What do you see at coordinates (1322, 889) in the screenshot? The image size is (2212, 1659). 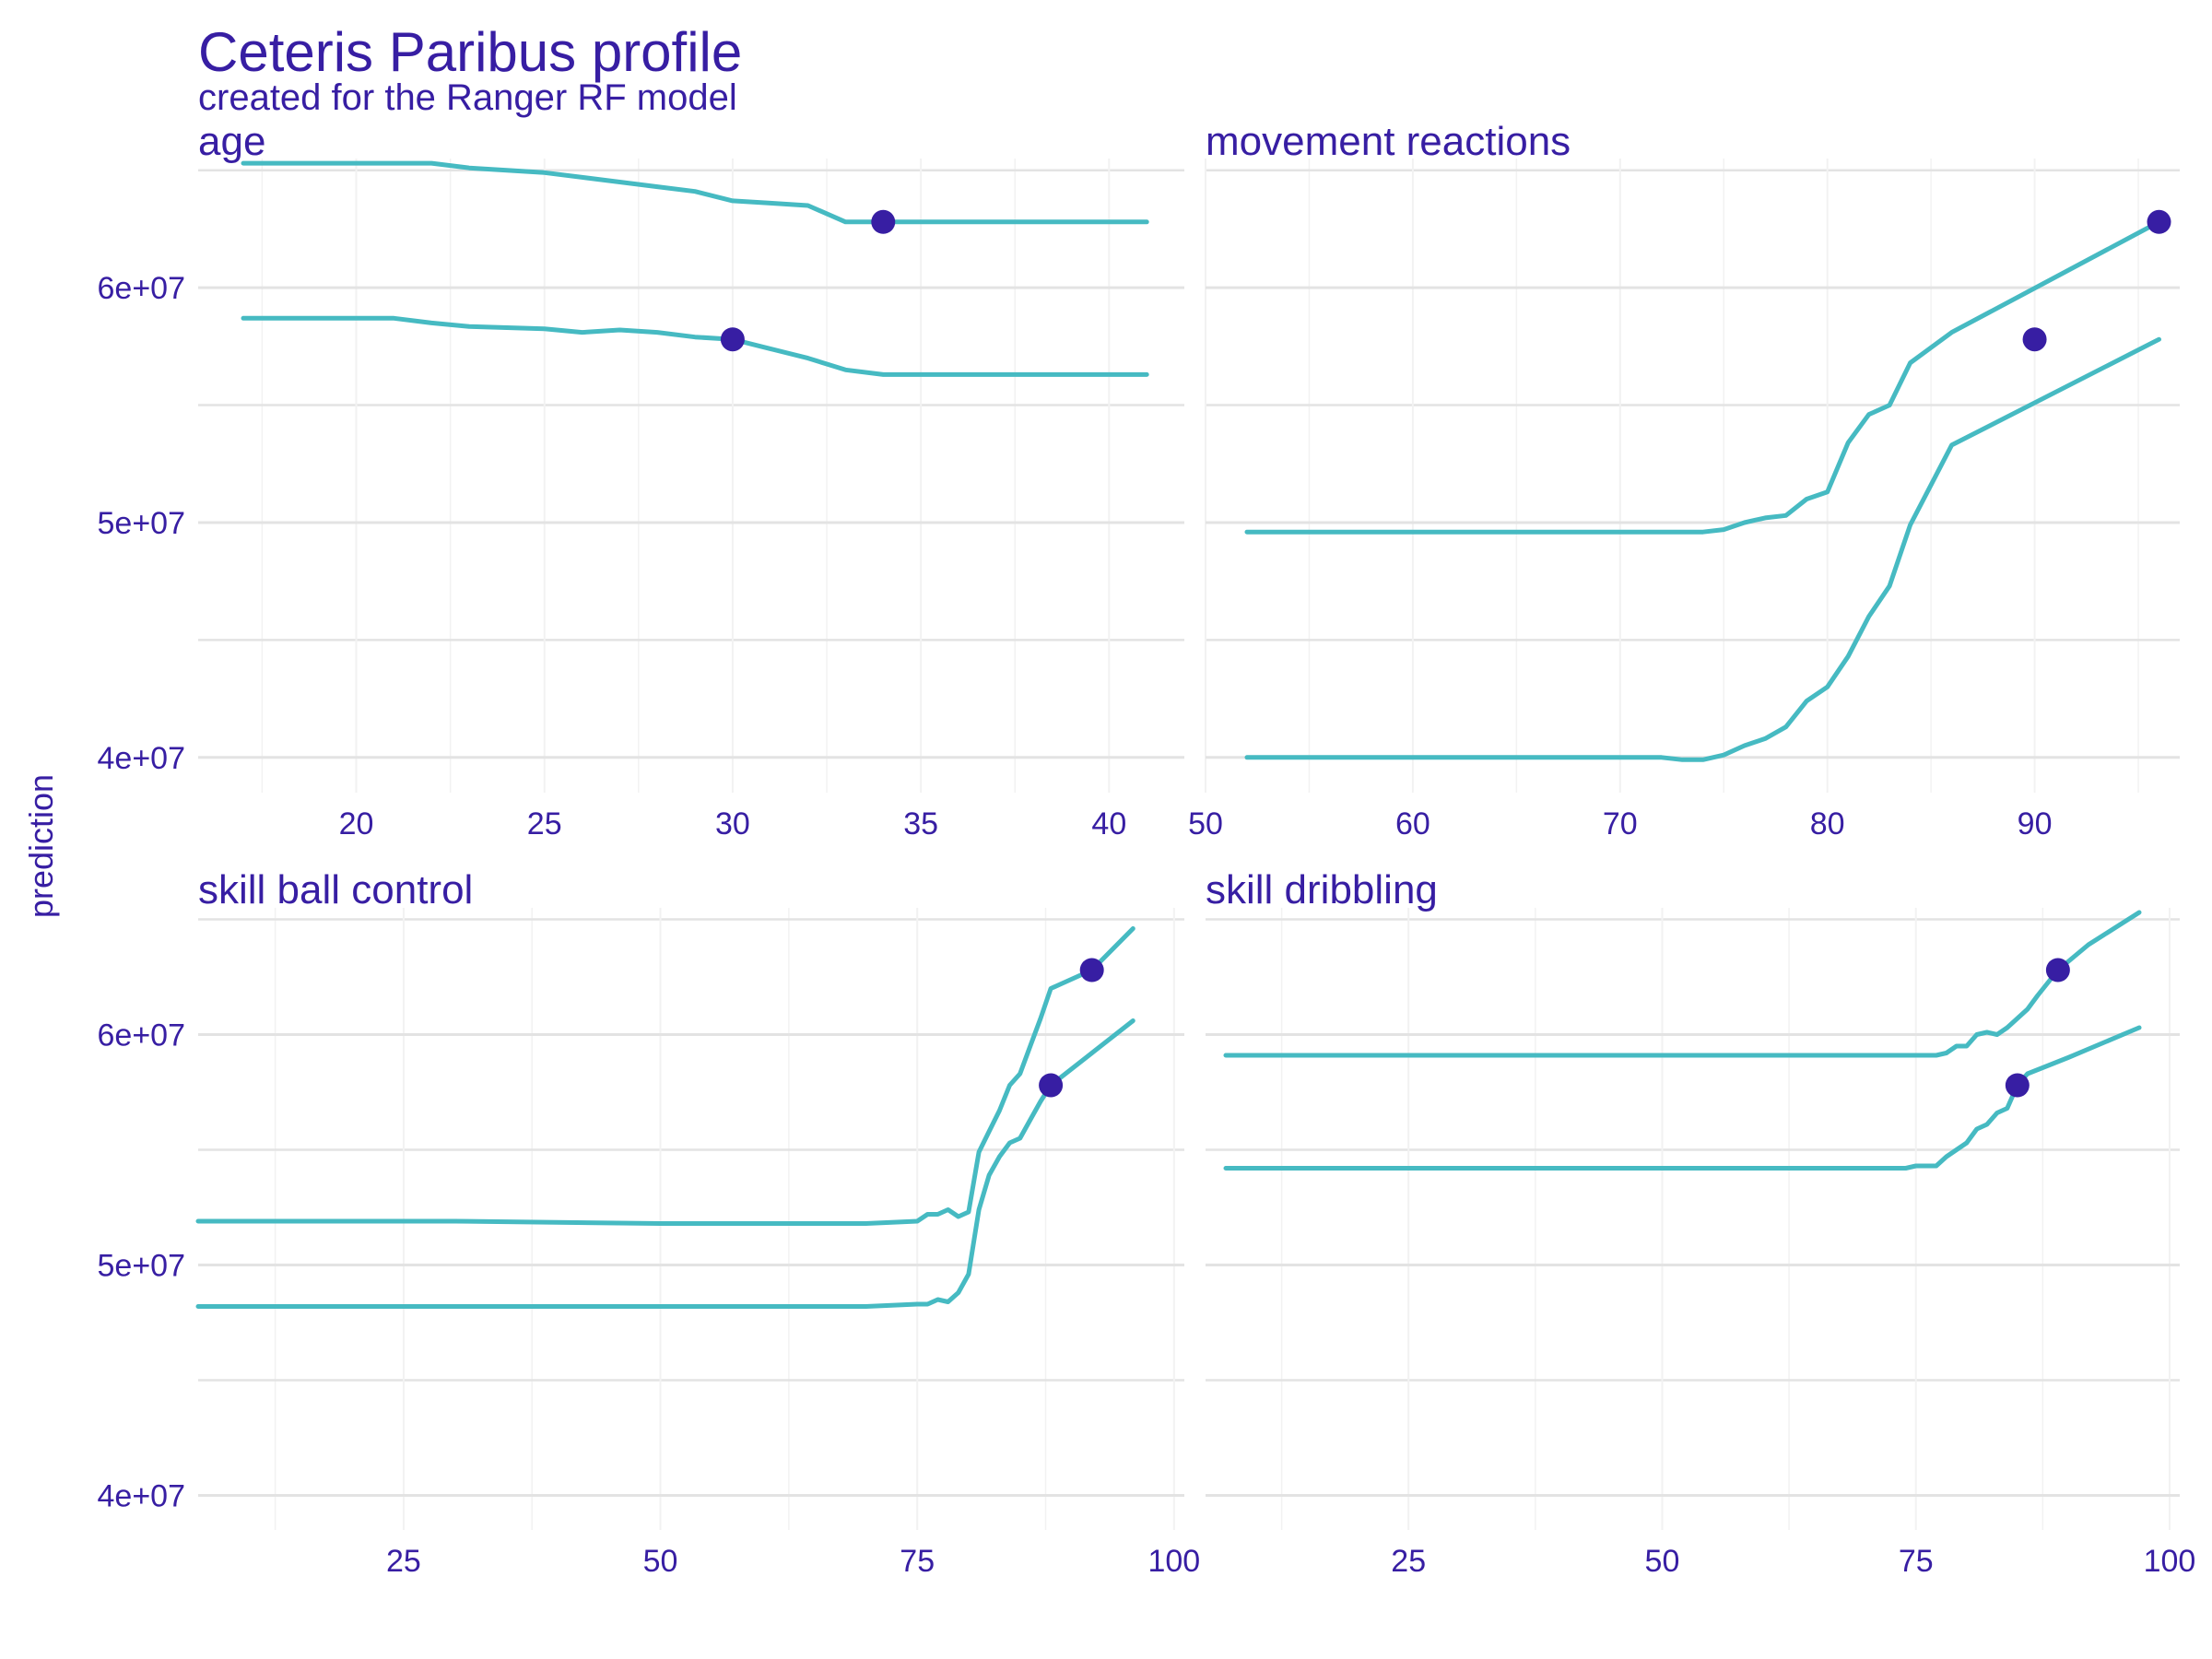 I see `facet-strip-label: skill dribbling` at bounding box center [1322, 889].